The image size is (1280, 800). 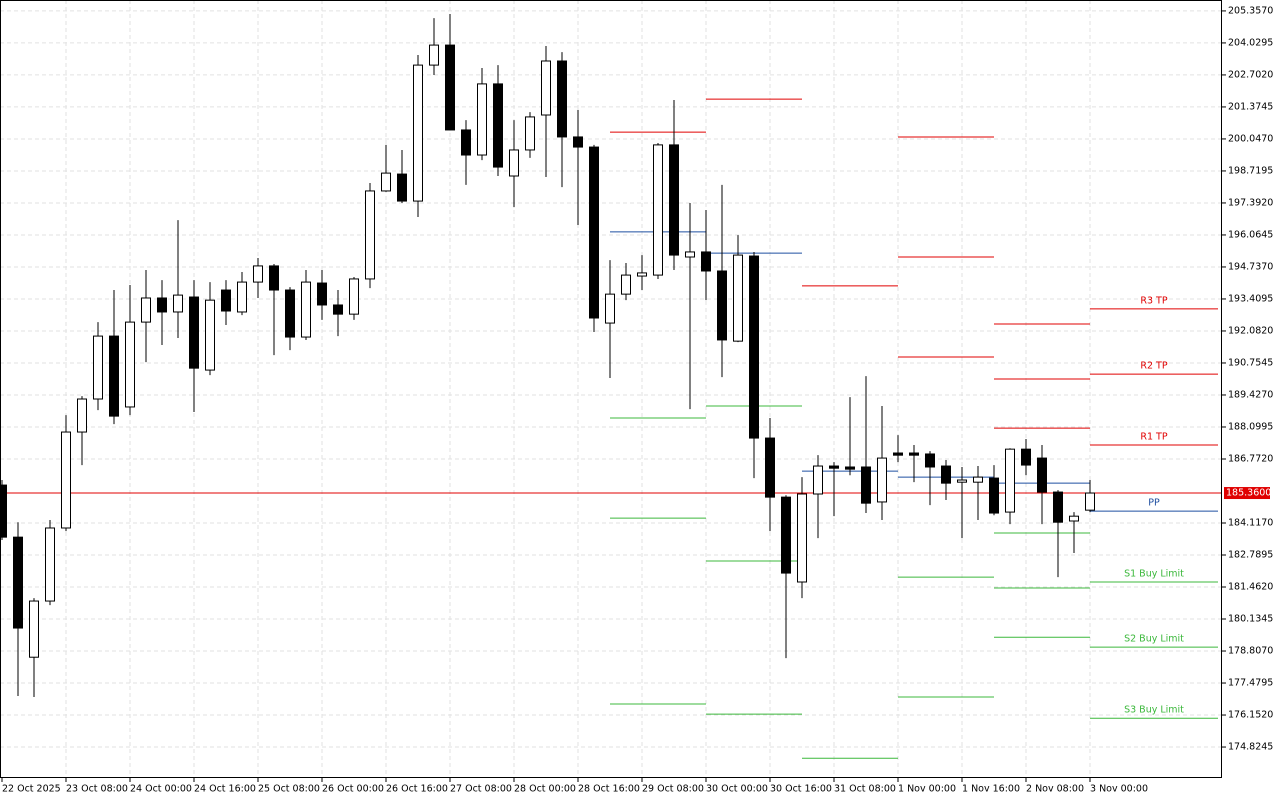 What do you see at coordinates (1154, 710) in the screenshot?
I see `level-label: S3 Buy Limit` at bounding box center [1154, 710].